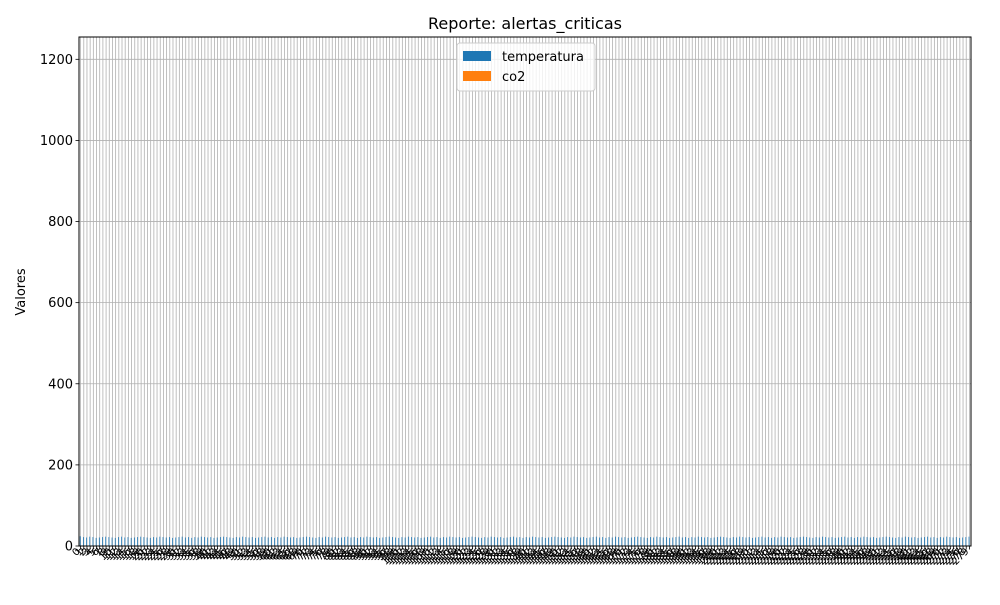 This screenshot has width=1000, height=605. I want to click on legend-label-temperatura: temperatura, so click(543, 57).